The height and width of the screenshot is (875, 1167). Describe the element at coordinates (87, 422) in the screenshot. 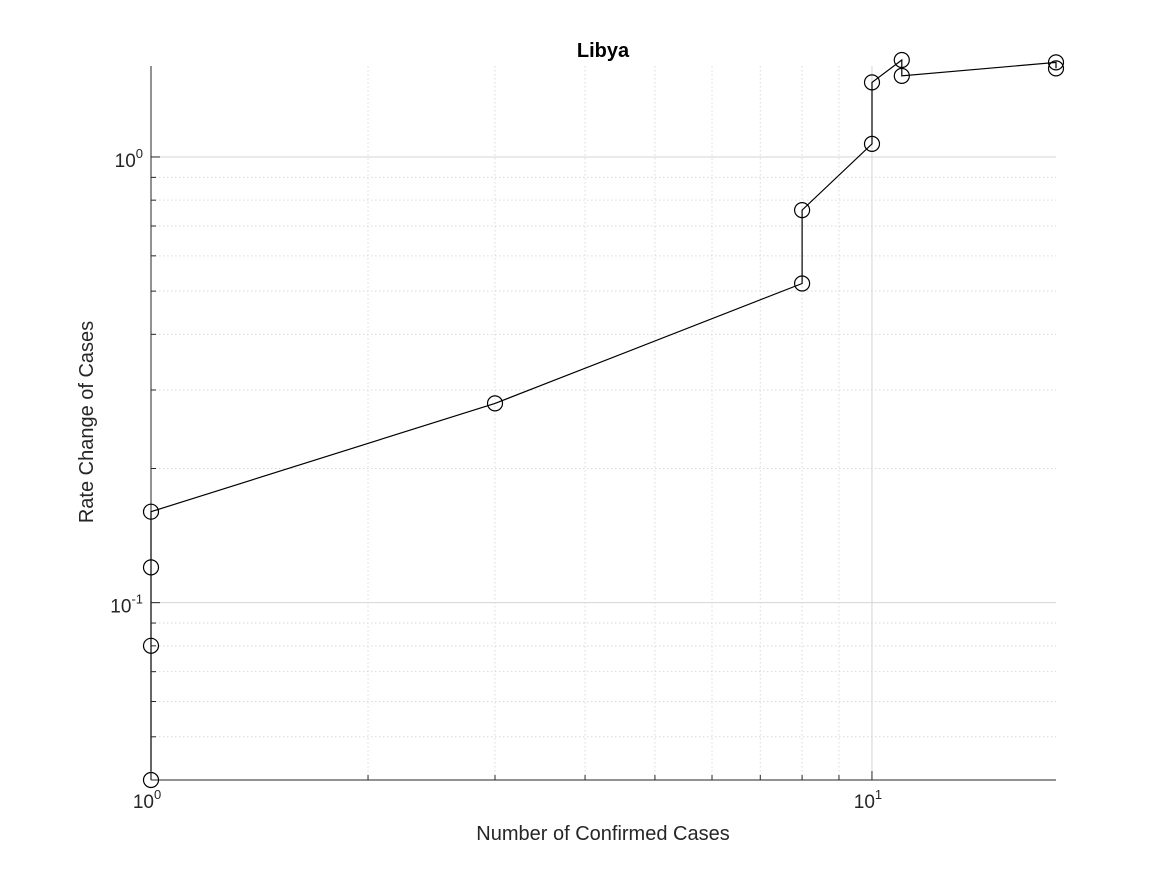

I see `y-axis-label: Rate Change of Cases` at that location.